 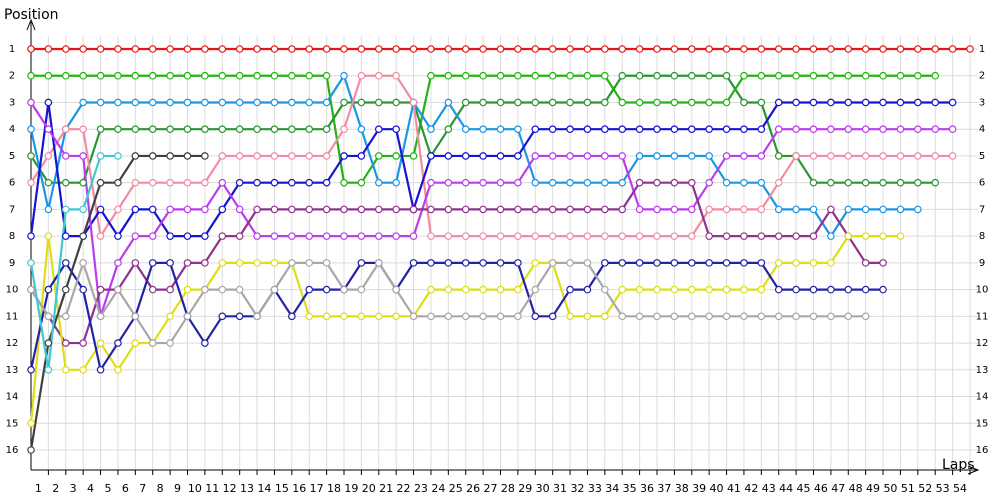 I want to click on x-tick-label: 33, so click(x=595, y=488).